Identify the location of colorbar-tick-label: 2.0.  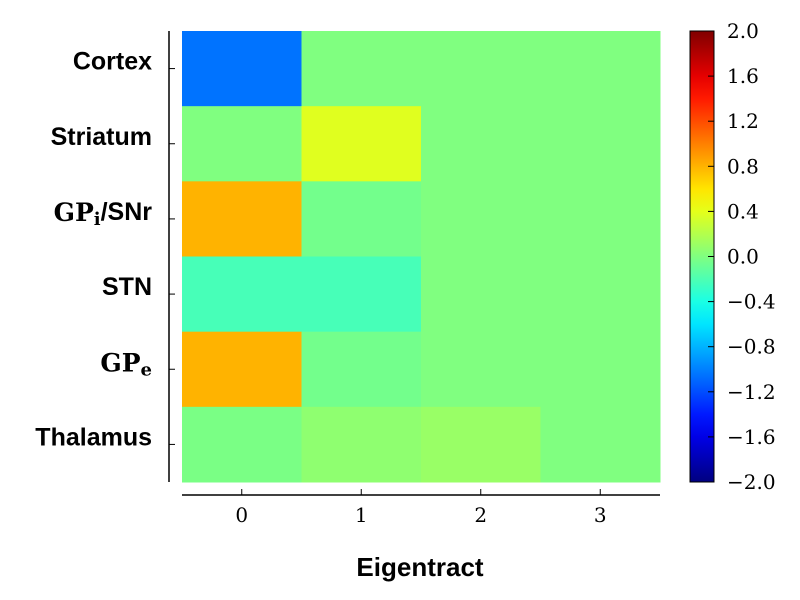
(743, 31).